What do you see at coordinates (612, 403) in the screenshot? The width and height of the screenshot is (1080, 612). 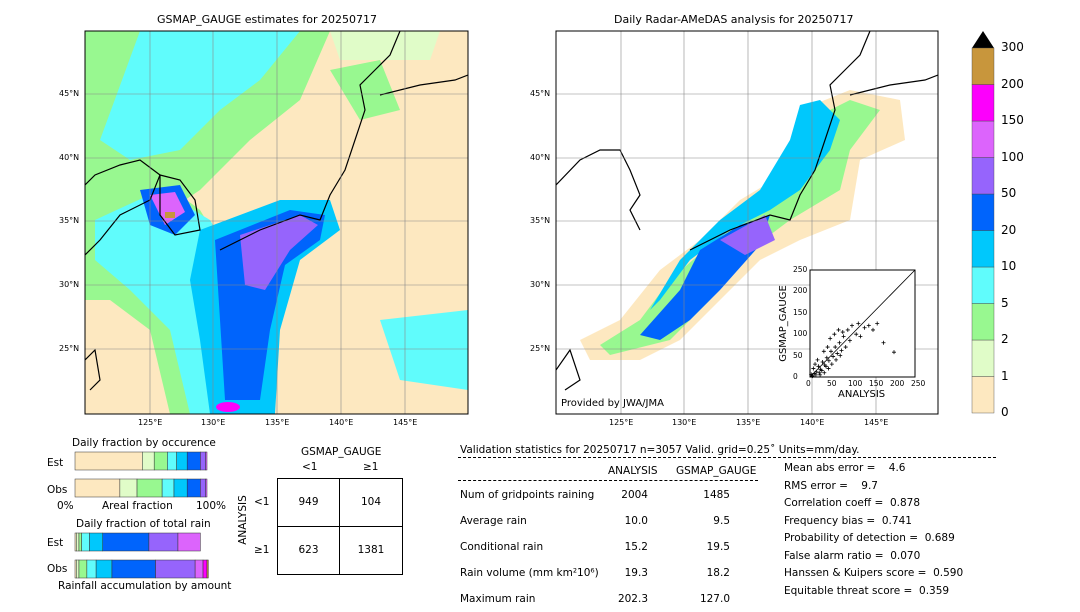 I see `credit-label: Provided by JWA/JMA` at bounding box center [612, 403].